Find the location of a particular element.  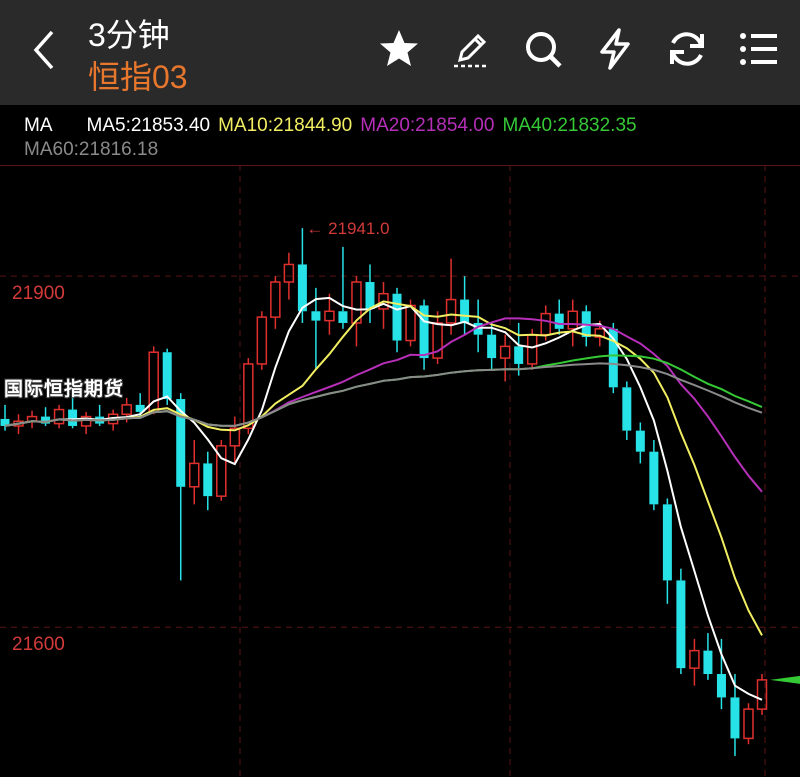

back-chevron-icon is located at coordinates (45, 50).